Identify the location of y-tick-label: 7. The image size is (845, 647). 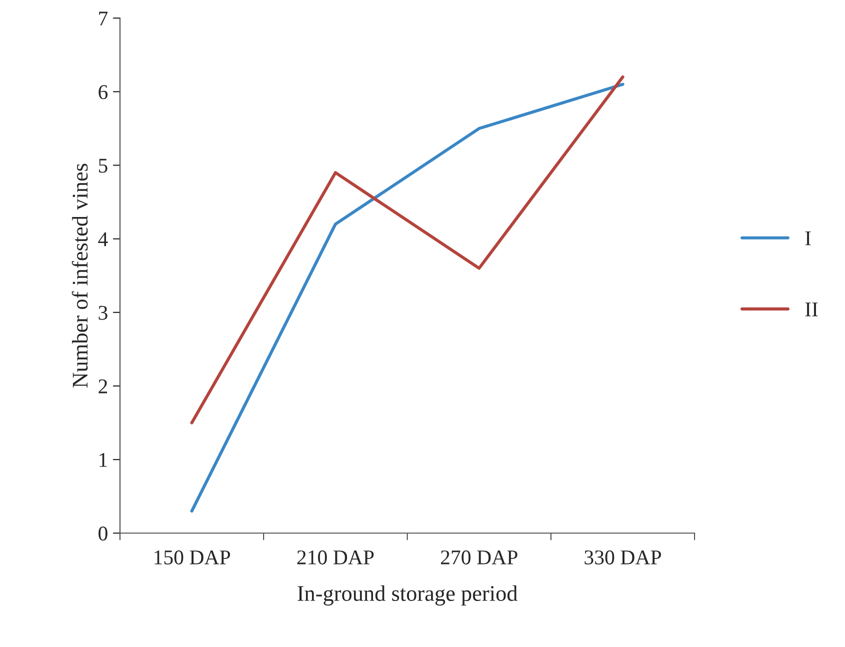
(103, 19).